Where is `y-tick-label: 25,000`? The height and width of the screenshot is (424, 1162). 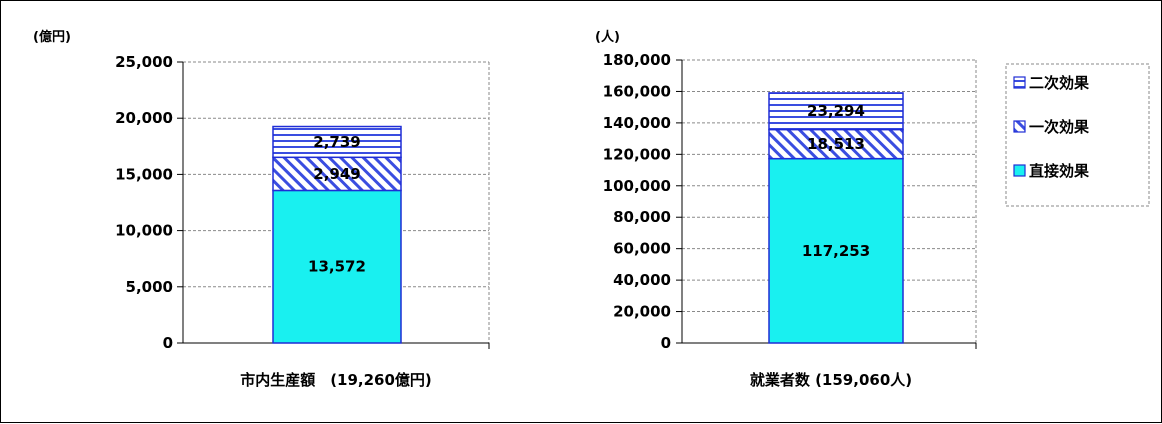 y-tick-label: 25,000 is located at coordinates (144, 62).